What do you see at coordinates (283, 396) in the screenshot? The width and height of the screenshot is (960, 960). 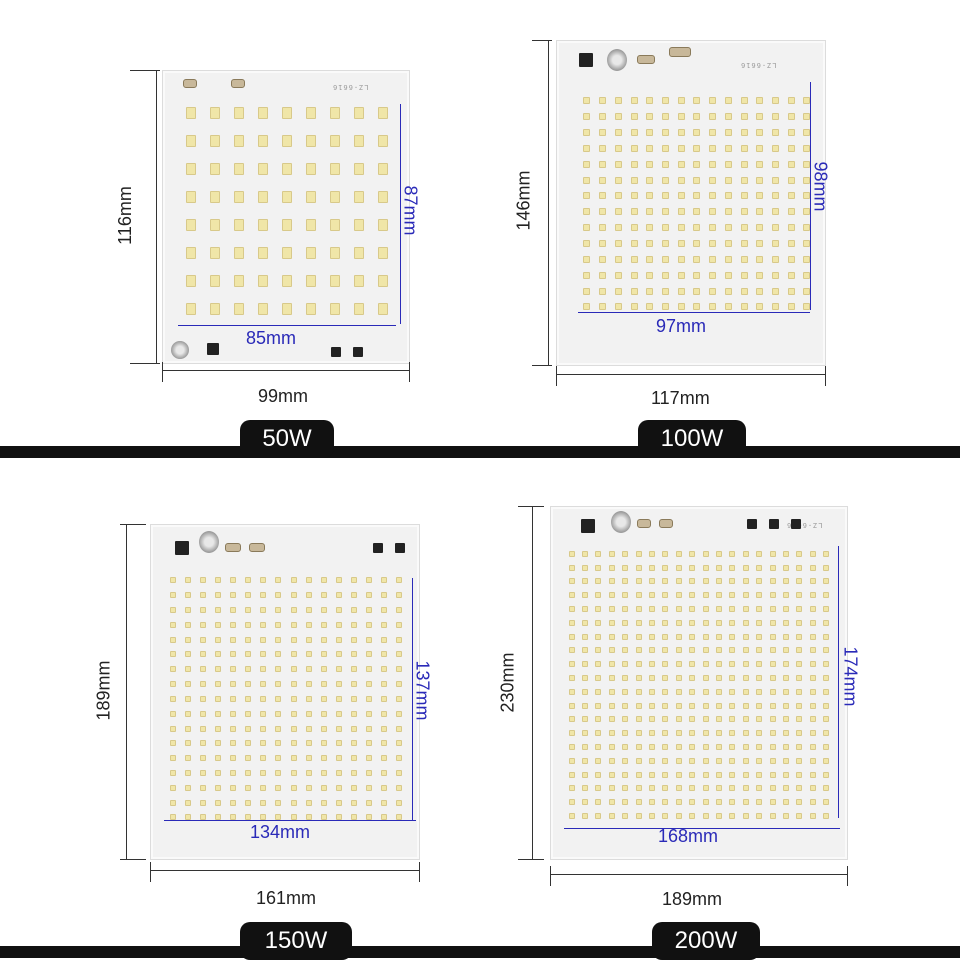 I see `outer-width-label: 99mm` at bounding box center [283, 396].